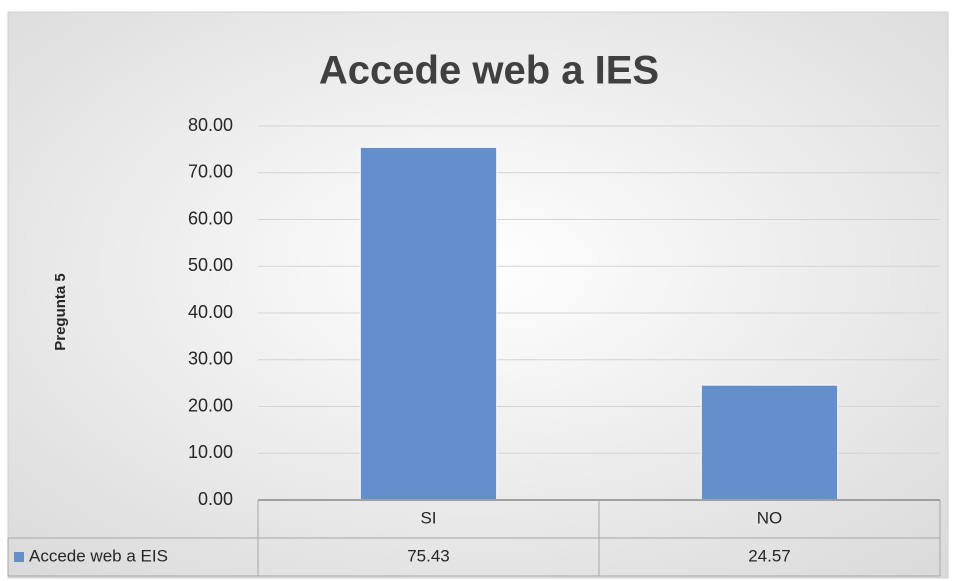 The width and height of the screenshot is (957, 581). I want to click on chart-title: Accede web a IES, so click(489, 71).